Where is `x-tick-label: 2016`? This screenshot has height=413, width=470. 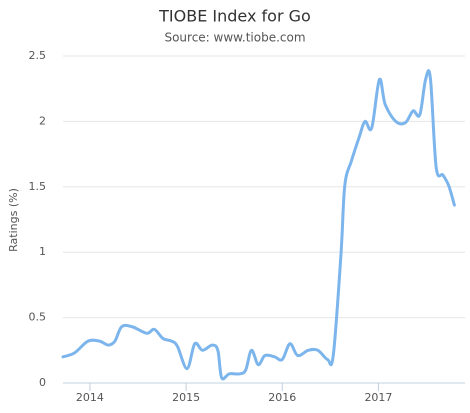 x-tick-label: 2016 is located at coordinates (282, 397).